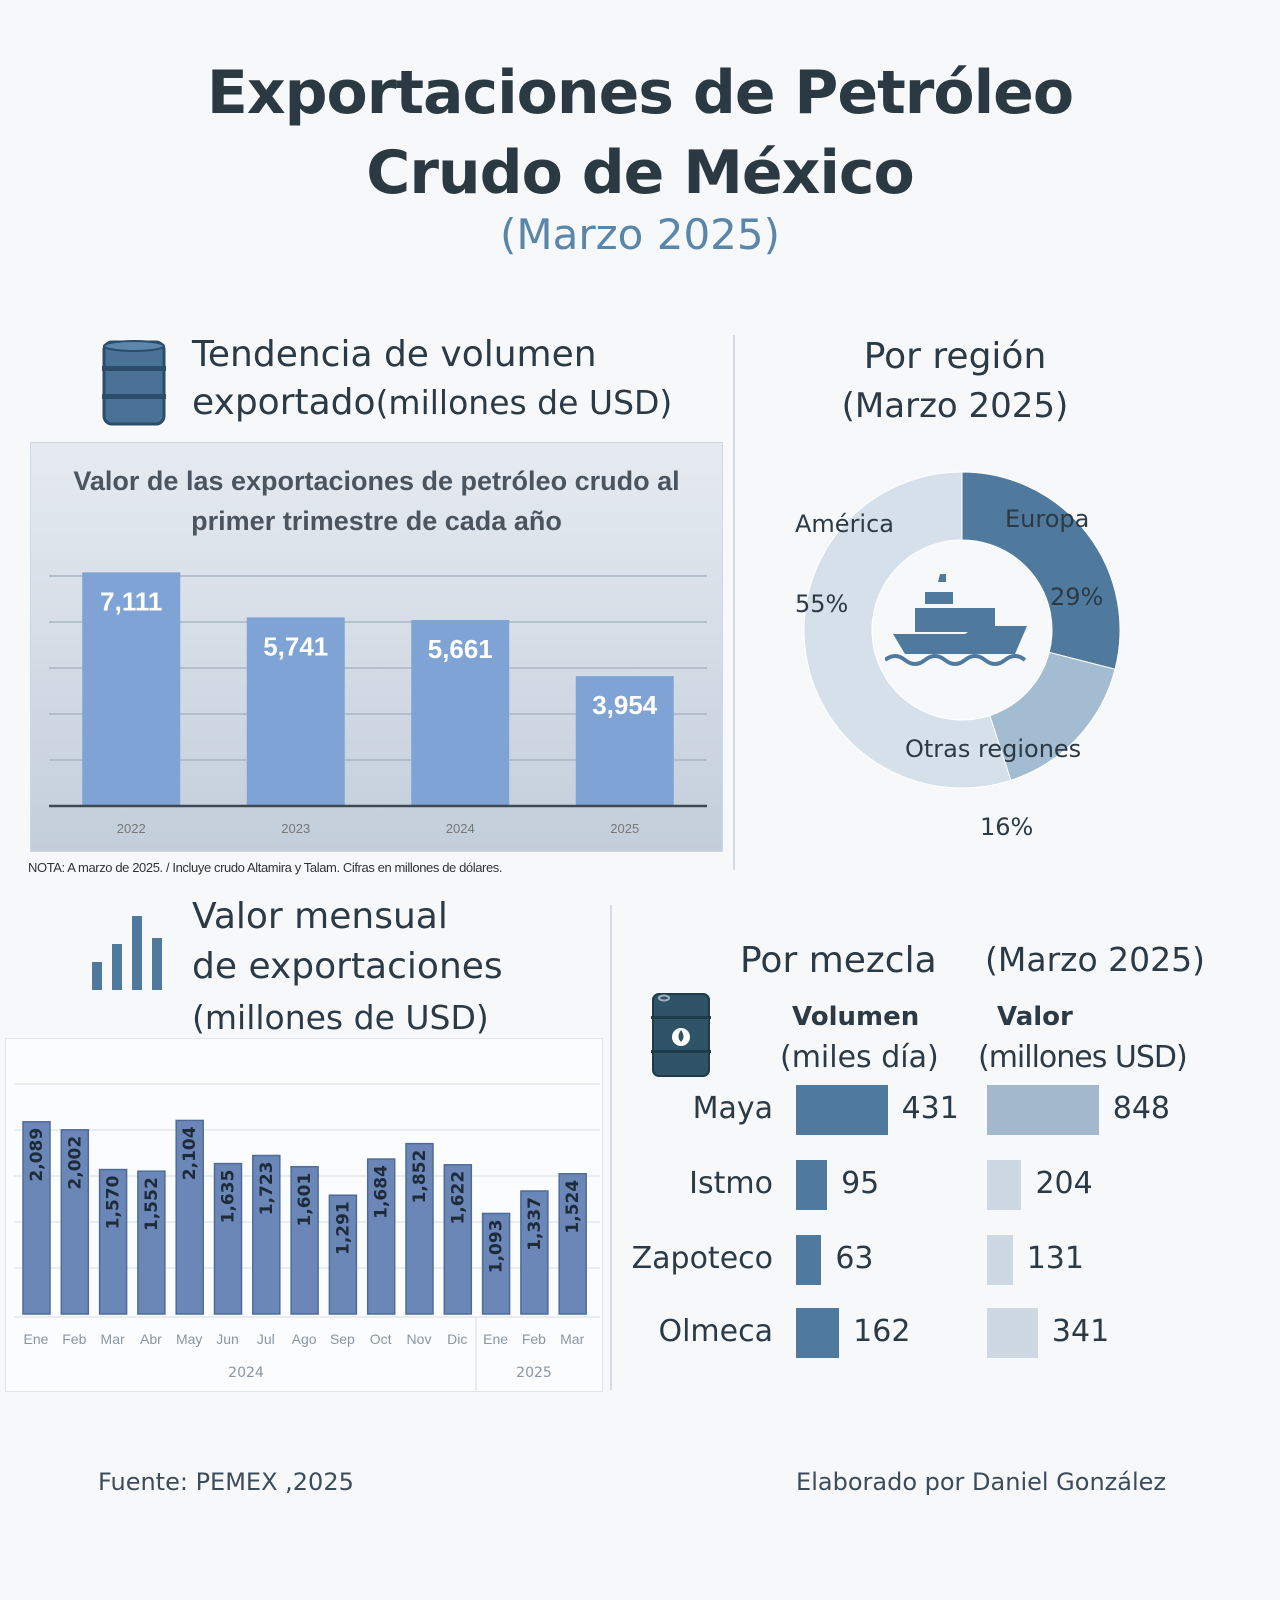 The width and height of the screenshot is (1280, 1600). Describe the element at coordinates (534, 1373) in the screenshot. I see `group-label-2025: 2025` at that location.